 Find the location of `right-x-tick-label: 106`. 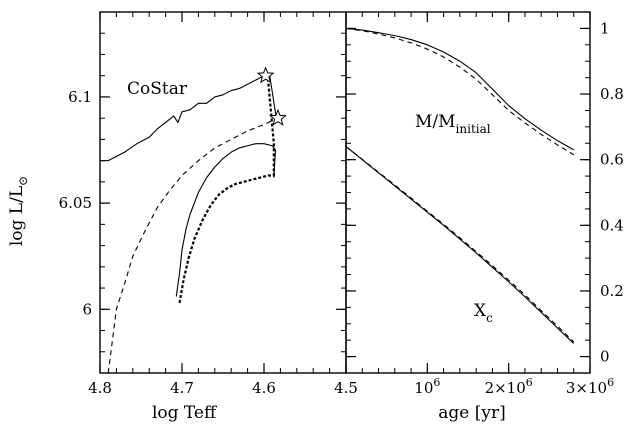

right-x-tick-label: 106 is located at coordinates (427, 386).